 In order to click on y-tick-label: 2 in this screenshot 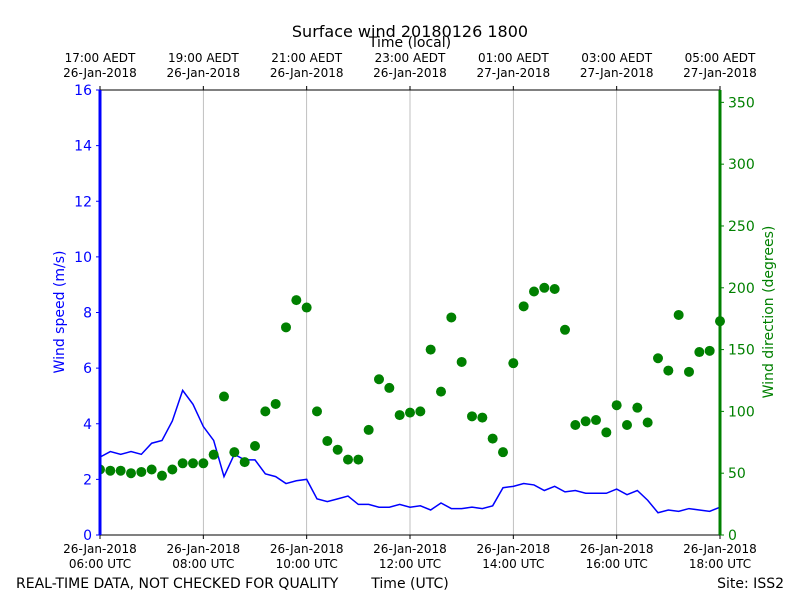, I will do `click(87, 480)`.